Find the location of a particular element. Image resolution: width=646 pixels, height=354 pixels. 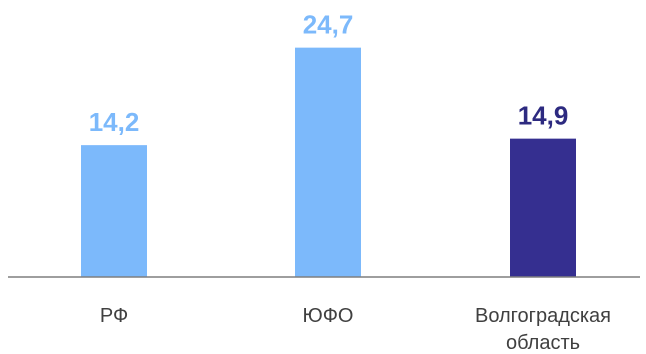

category-labels-group: РФ ЮФО Волгоградская область is located at coordinates (355, 329).